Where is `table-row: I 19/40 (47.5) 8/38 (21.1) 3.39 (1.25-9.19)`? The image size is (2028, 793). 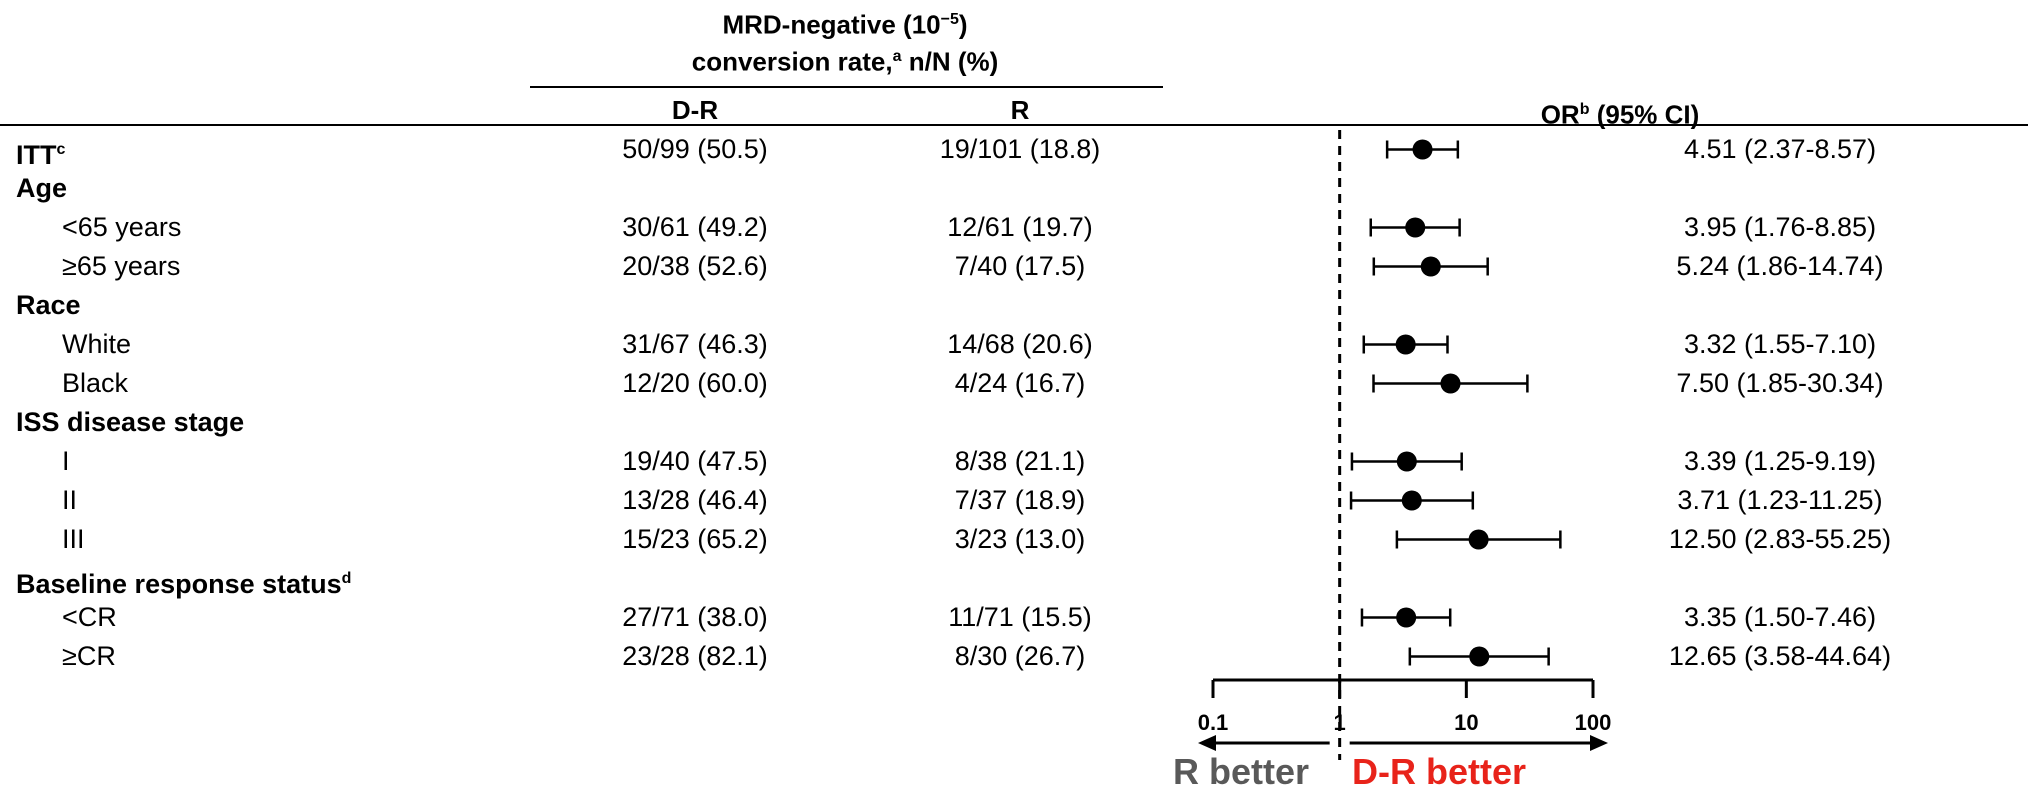
table-row: I 19/40 (47.5) 8/38 (21.1) 3.39 (1.25-9.19) is located at coordinates (1014, 461).